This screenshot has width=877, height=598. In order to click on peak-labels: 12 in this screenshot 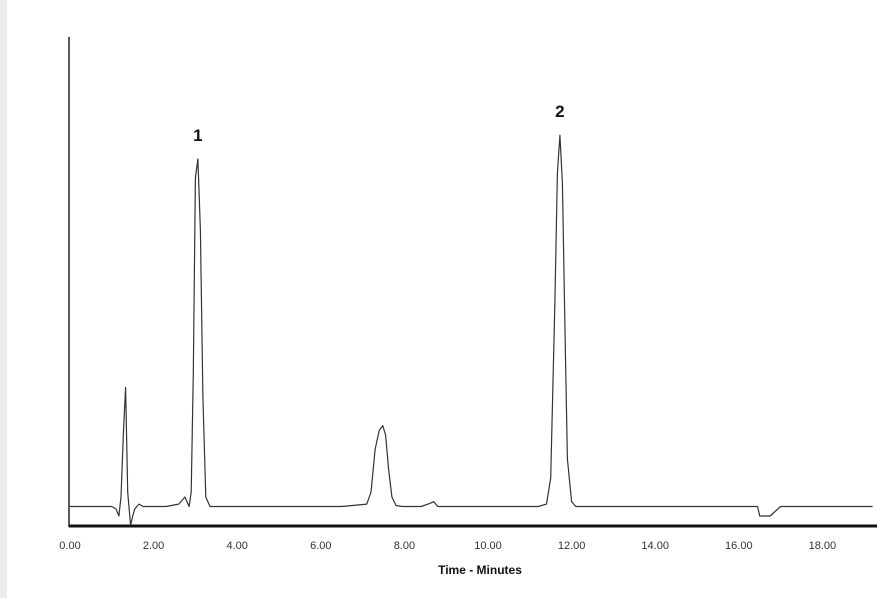, I will do `click(378, 123)`.